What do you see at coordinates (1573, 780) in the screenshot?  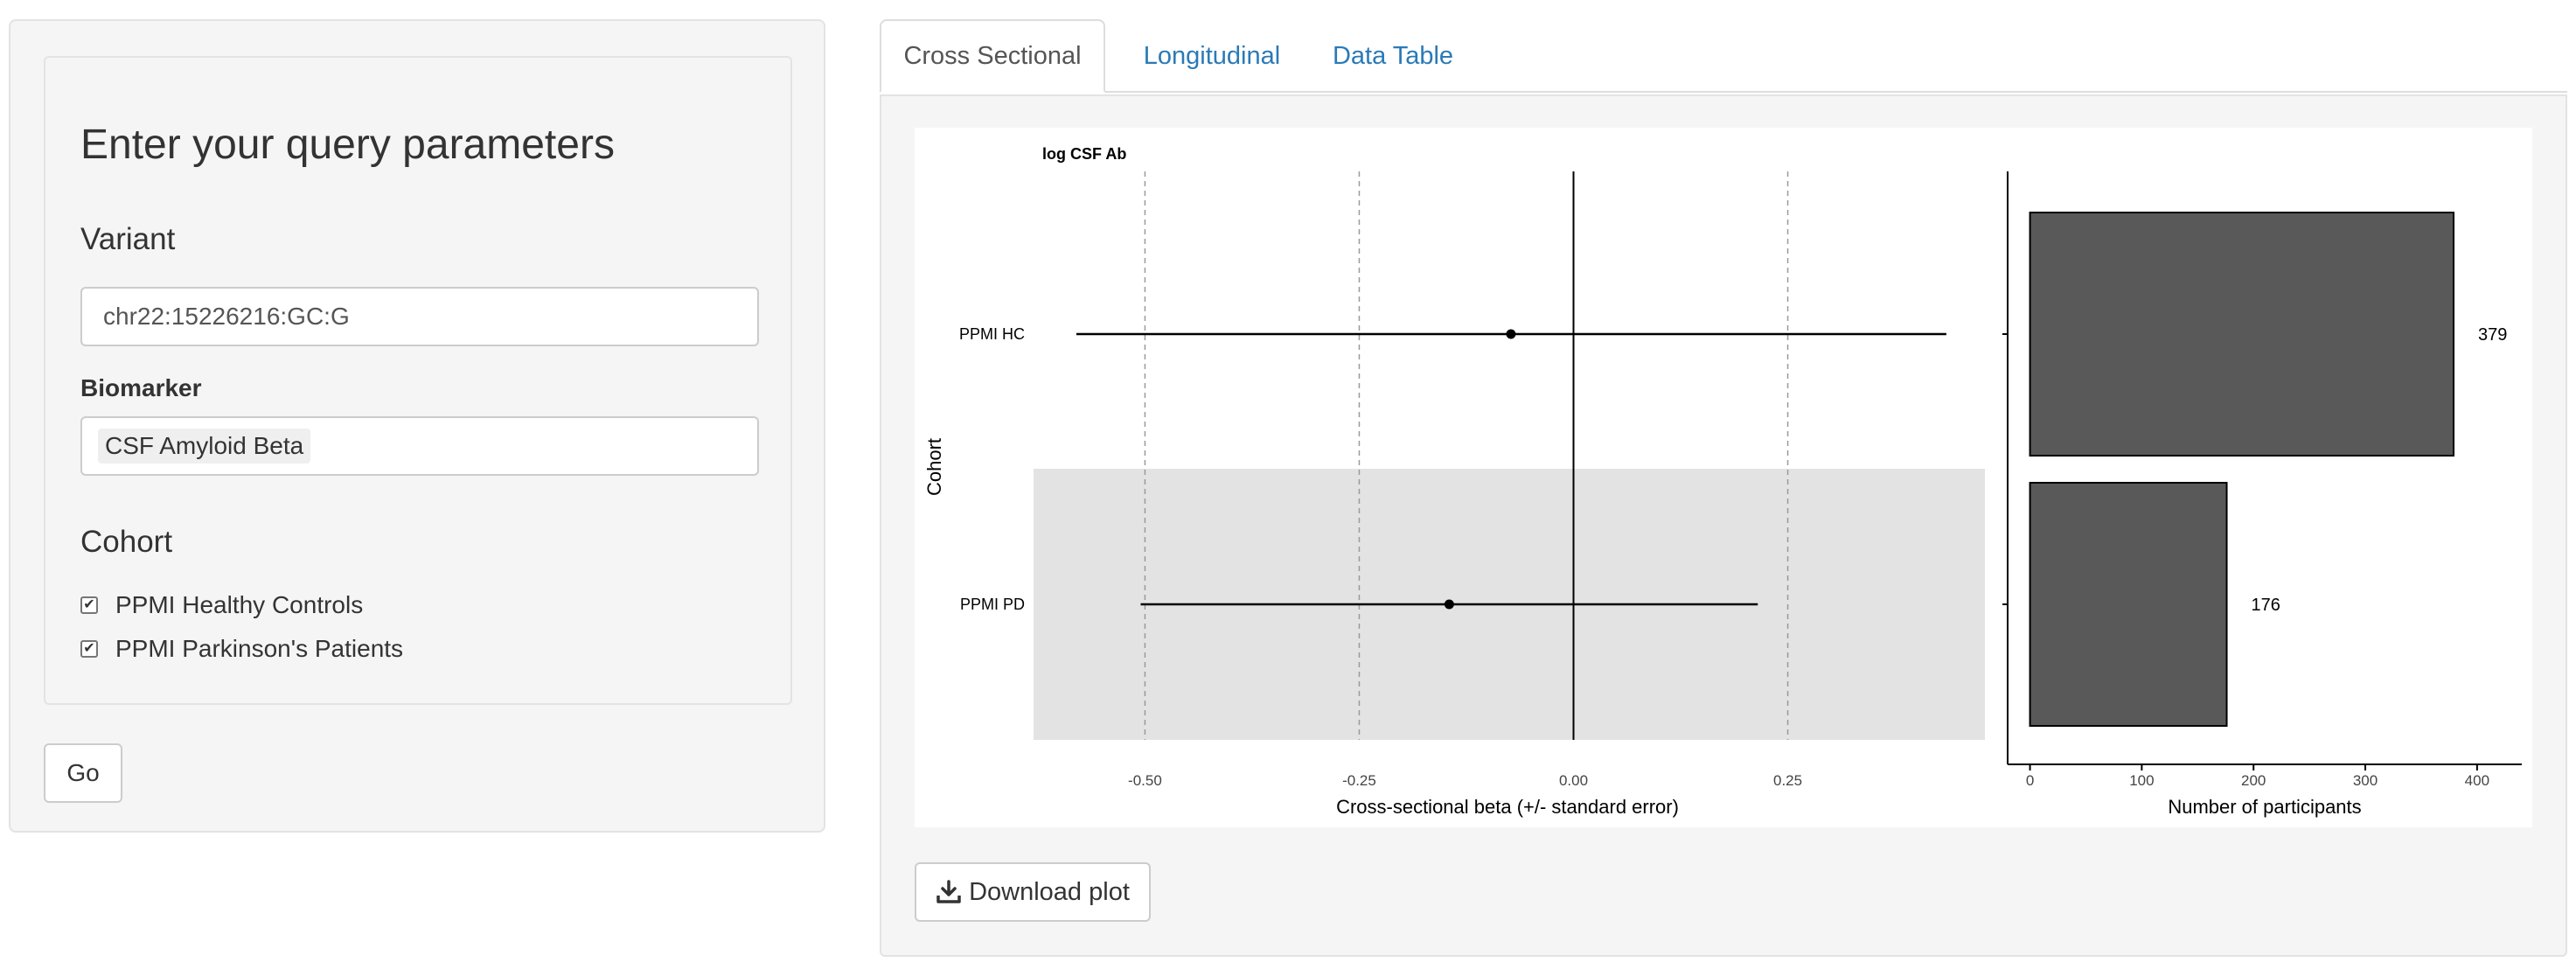 I see `forest-x-tick-label-2: 0.00` at bounding box center [1573, 780].